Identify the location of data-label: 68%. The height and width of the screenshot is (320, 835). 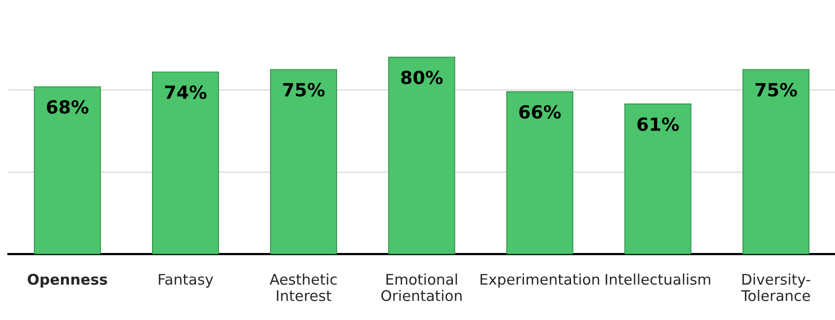
(67, 107).